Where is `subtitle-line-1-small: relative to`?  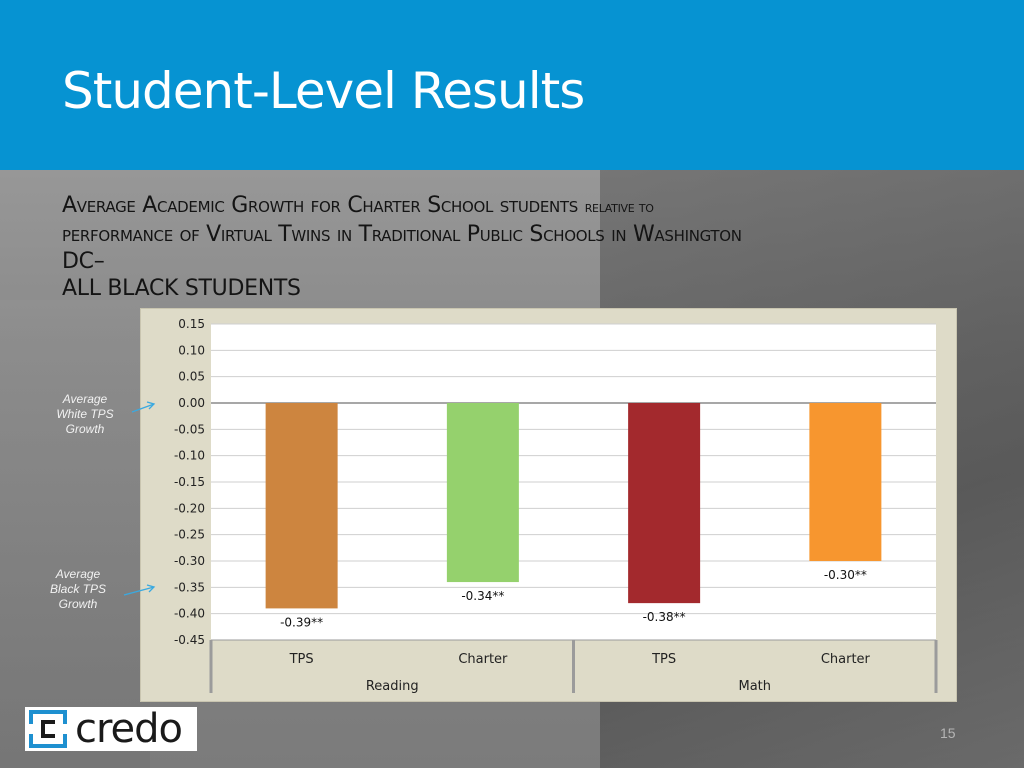
subtitle-line-1-small: relative to is located at coordinates (619, 207).